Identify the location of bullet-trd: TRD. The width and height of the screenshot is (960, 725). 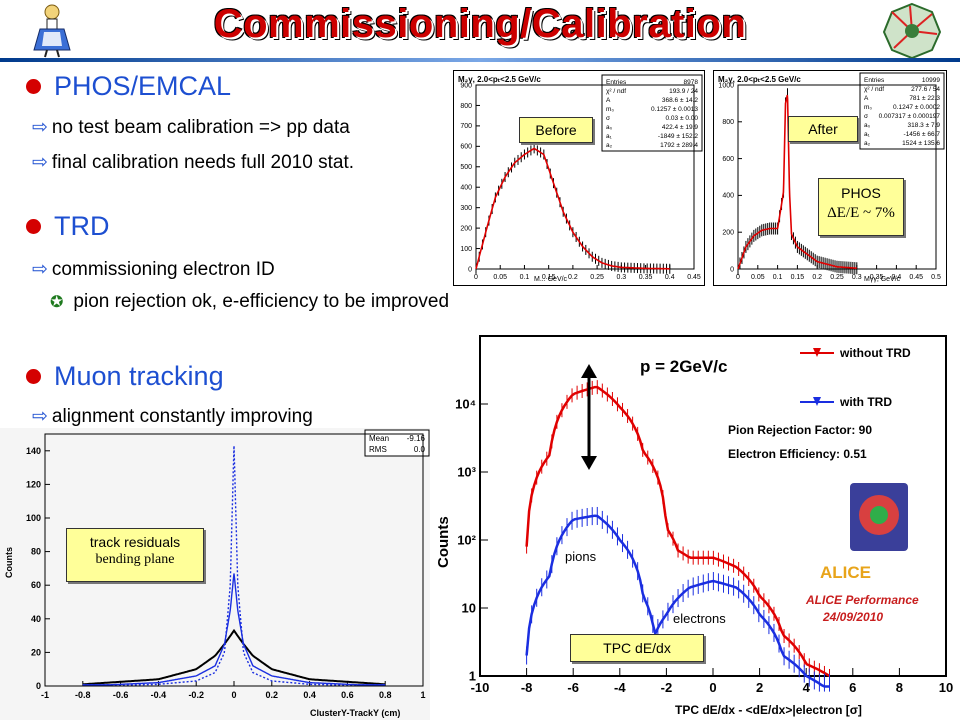
(68, 226).